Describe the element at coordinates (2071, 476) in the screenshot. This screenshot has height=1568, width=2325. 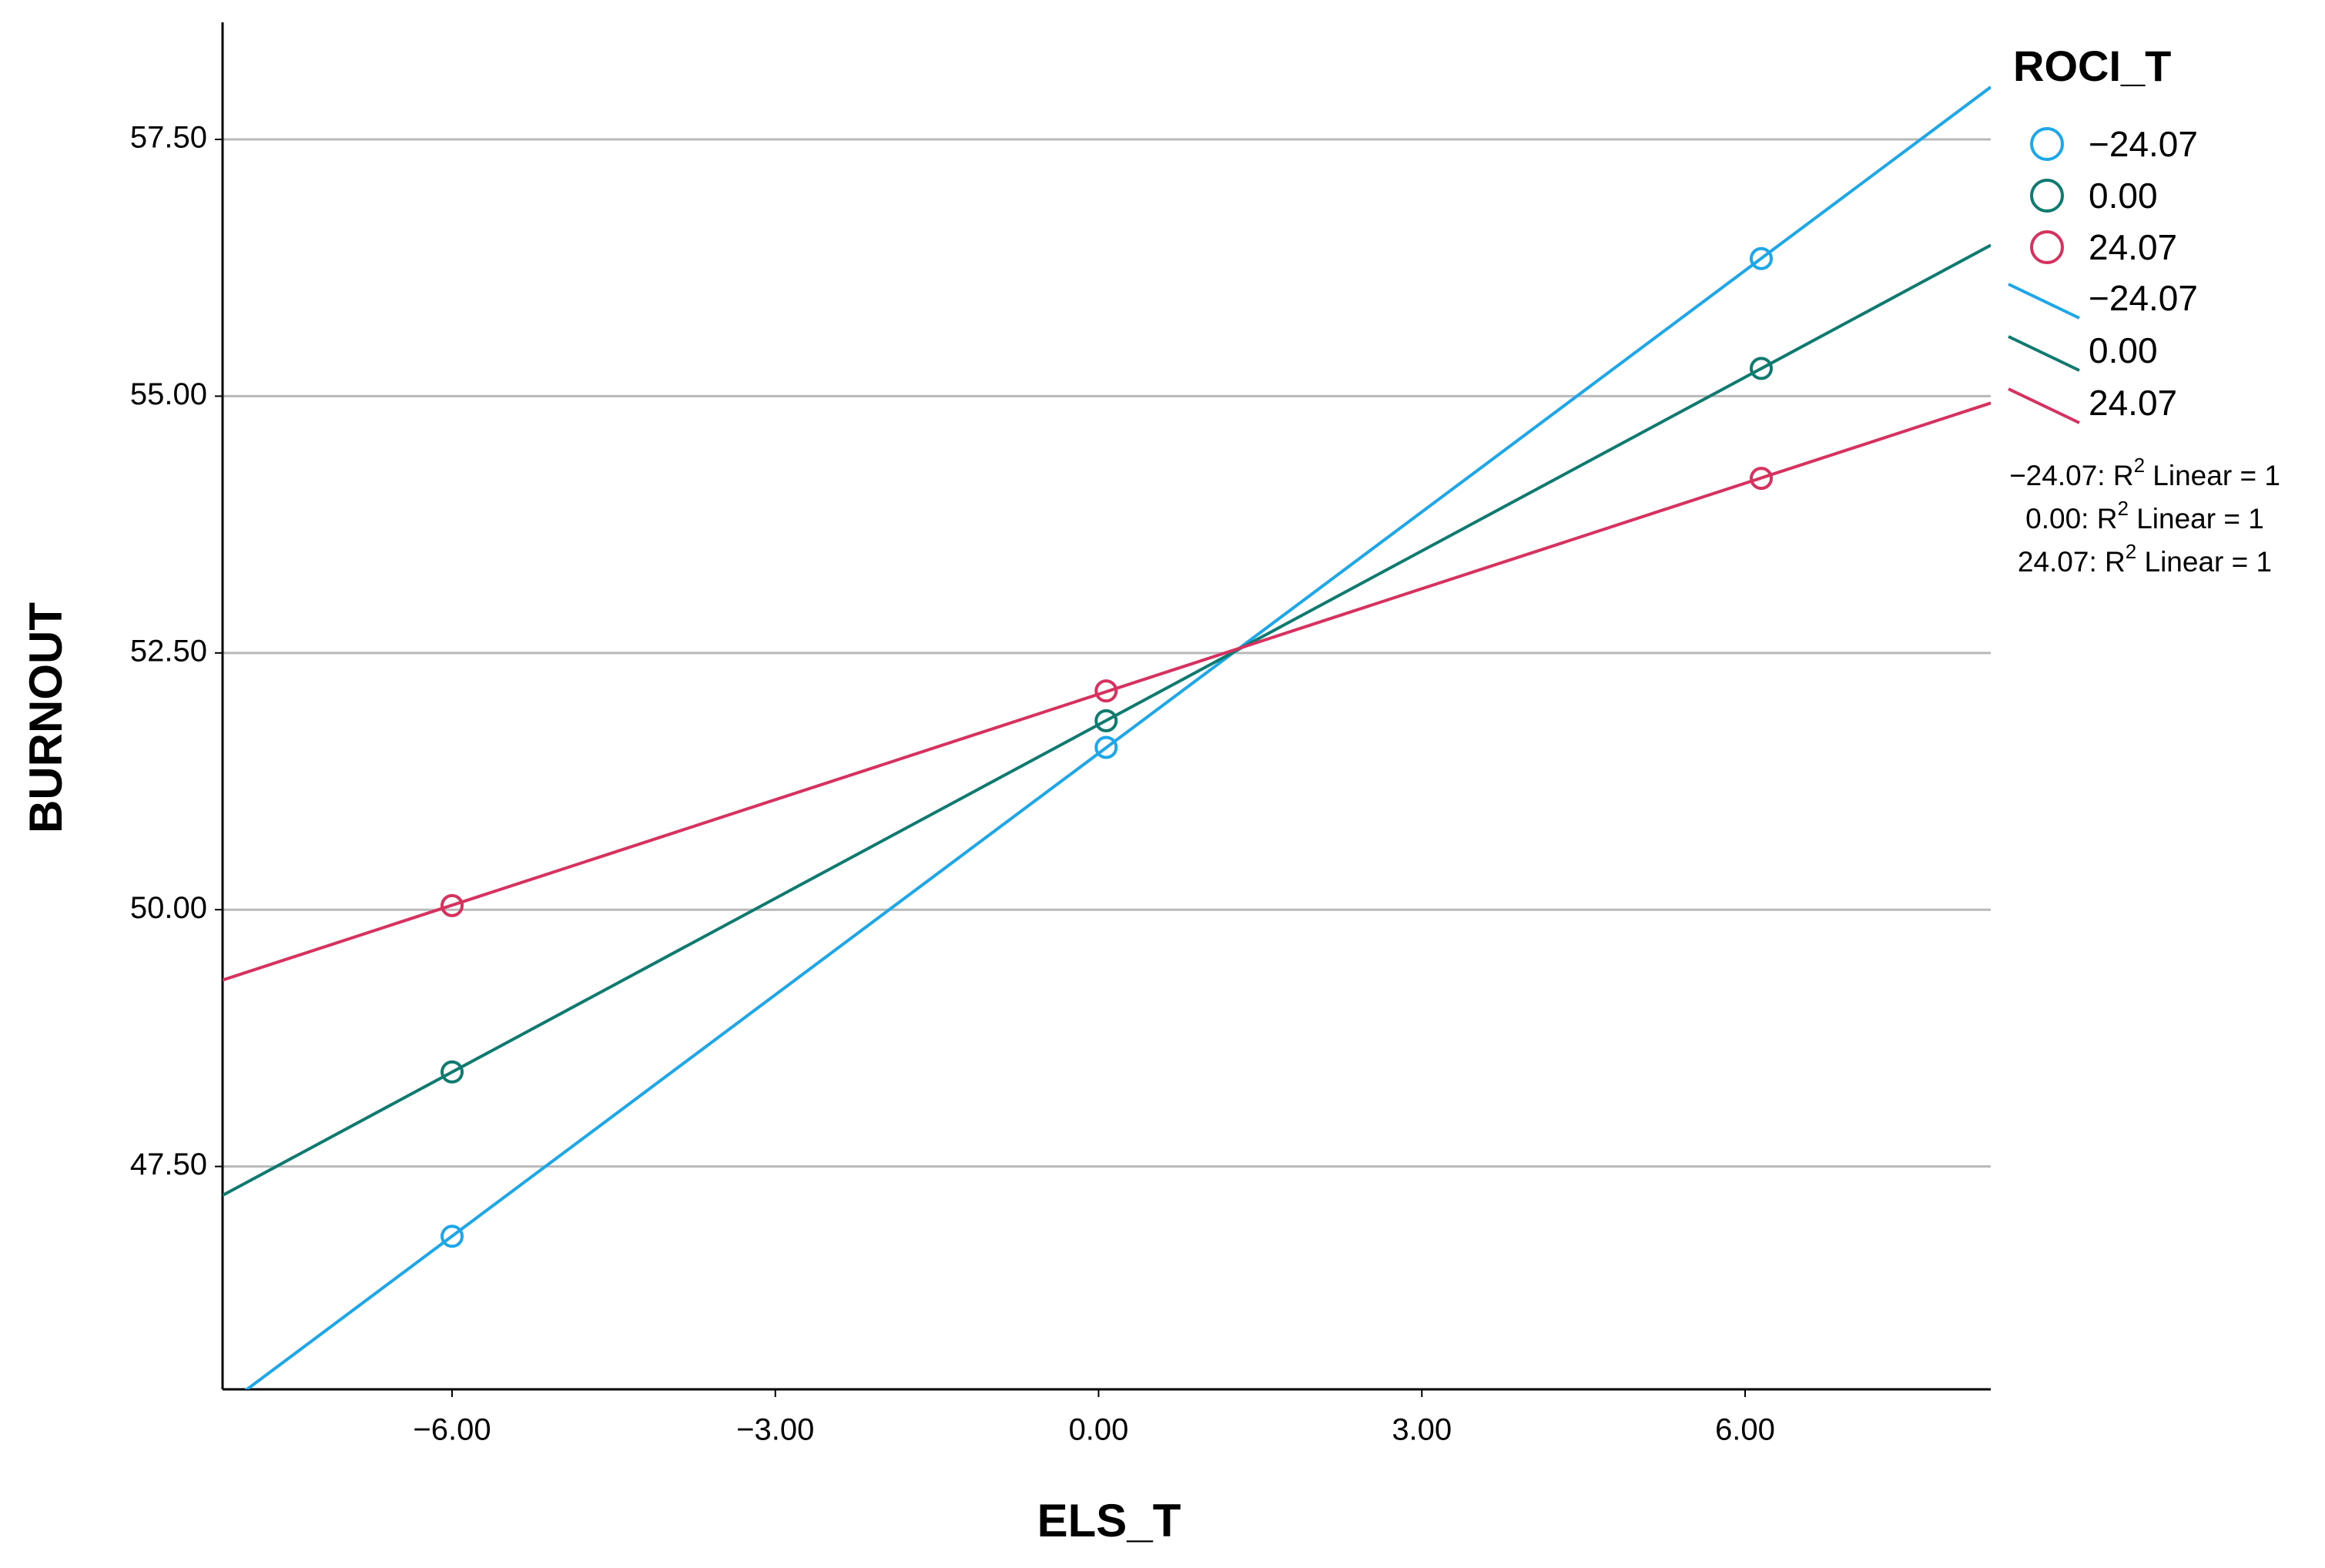
I see `fit-label-text: −24.07: R` at that location.